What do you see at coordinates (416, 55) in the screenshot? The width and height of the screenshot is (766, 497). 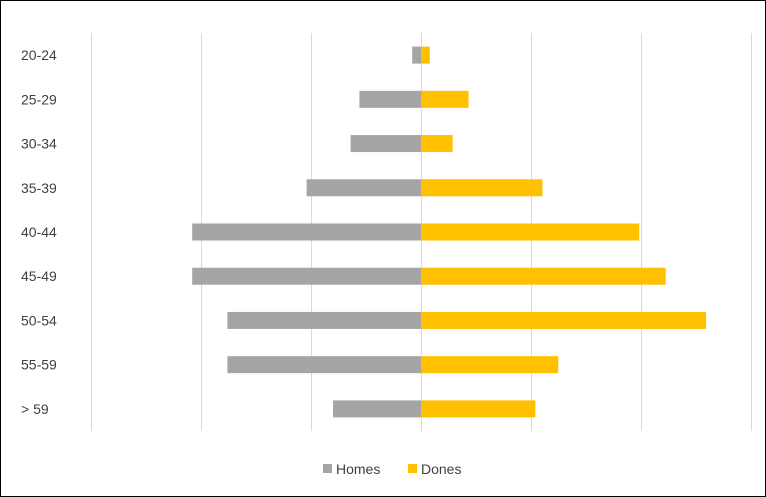 I see `bar-homes-2024` at bounding box center [416, 55].